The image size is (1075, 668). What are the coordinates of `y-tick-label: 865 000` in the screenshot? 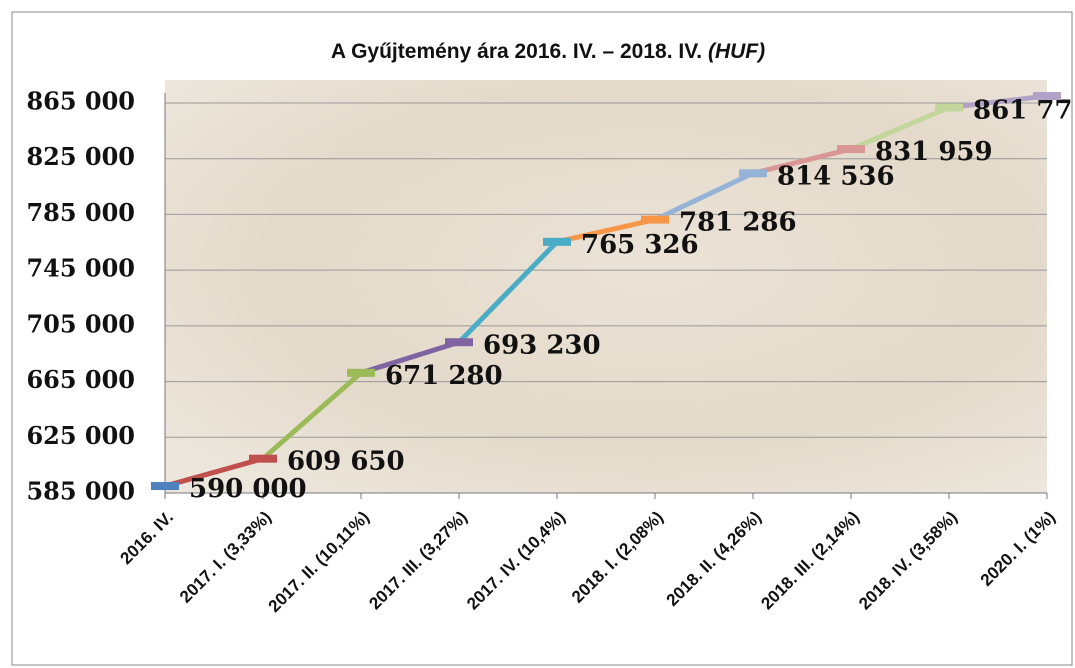 It's located at (80, 101).